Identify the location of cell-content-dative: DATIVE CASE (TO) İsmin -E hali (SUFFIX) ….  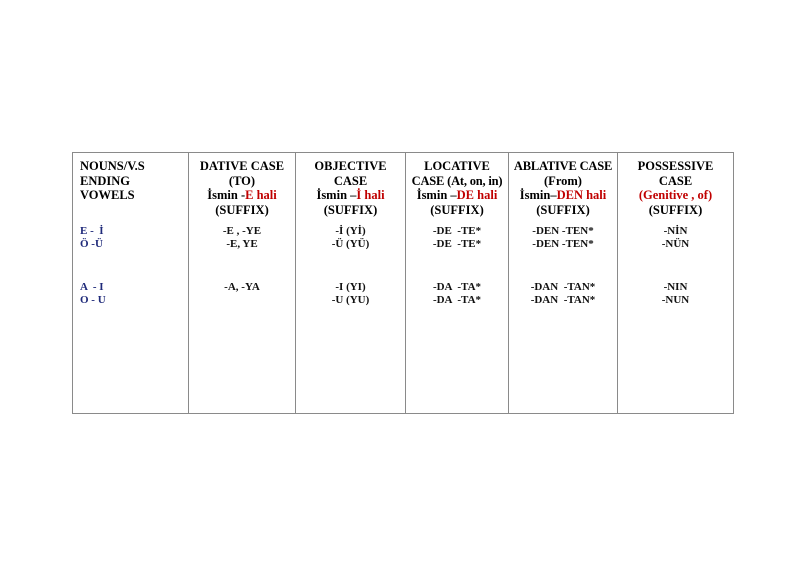
(242, 283).